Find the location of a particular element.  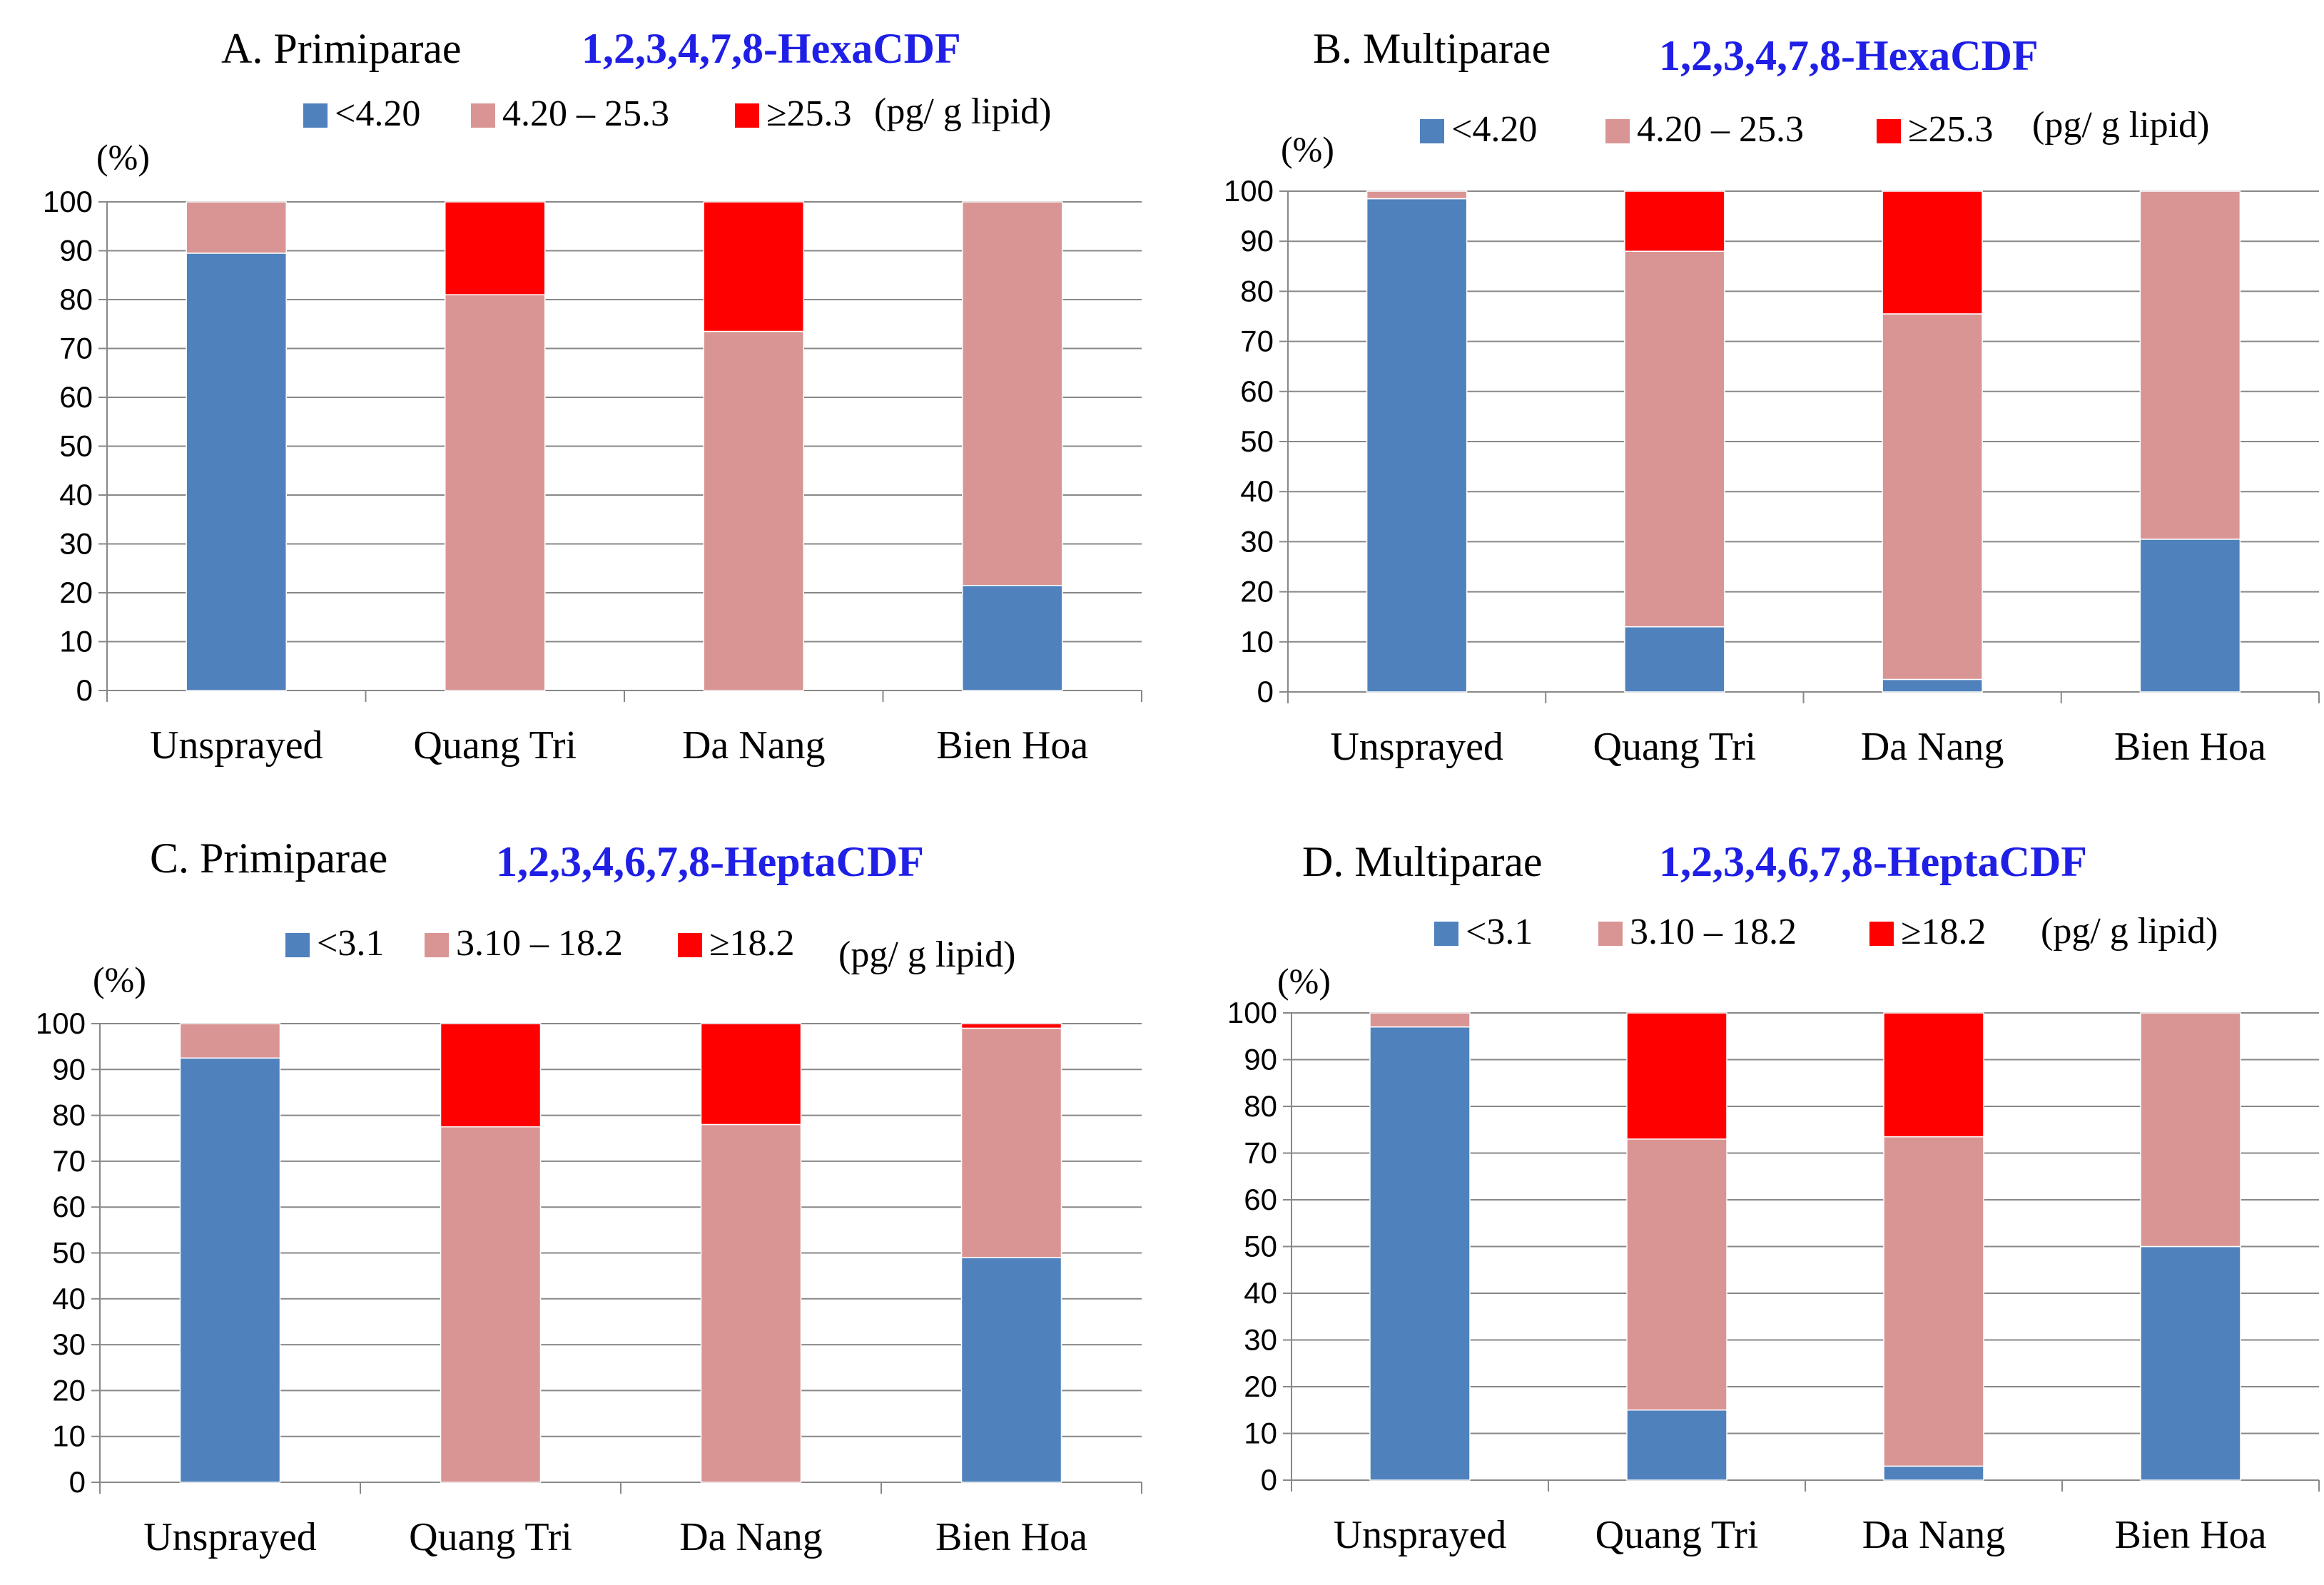

panel-title: B. Multiparae is located at coordinates (1432, 48).